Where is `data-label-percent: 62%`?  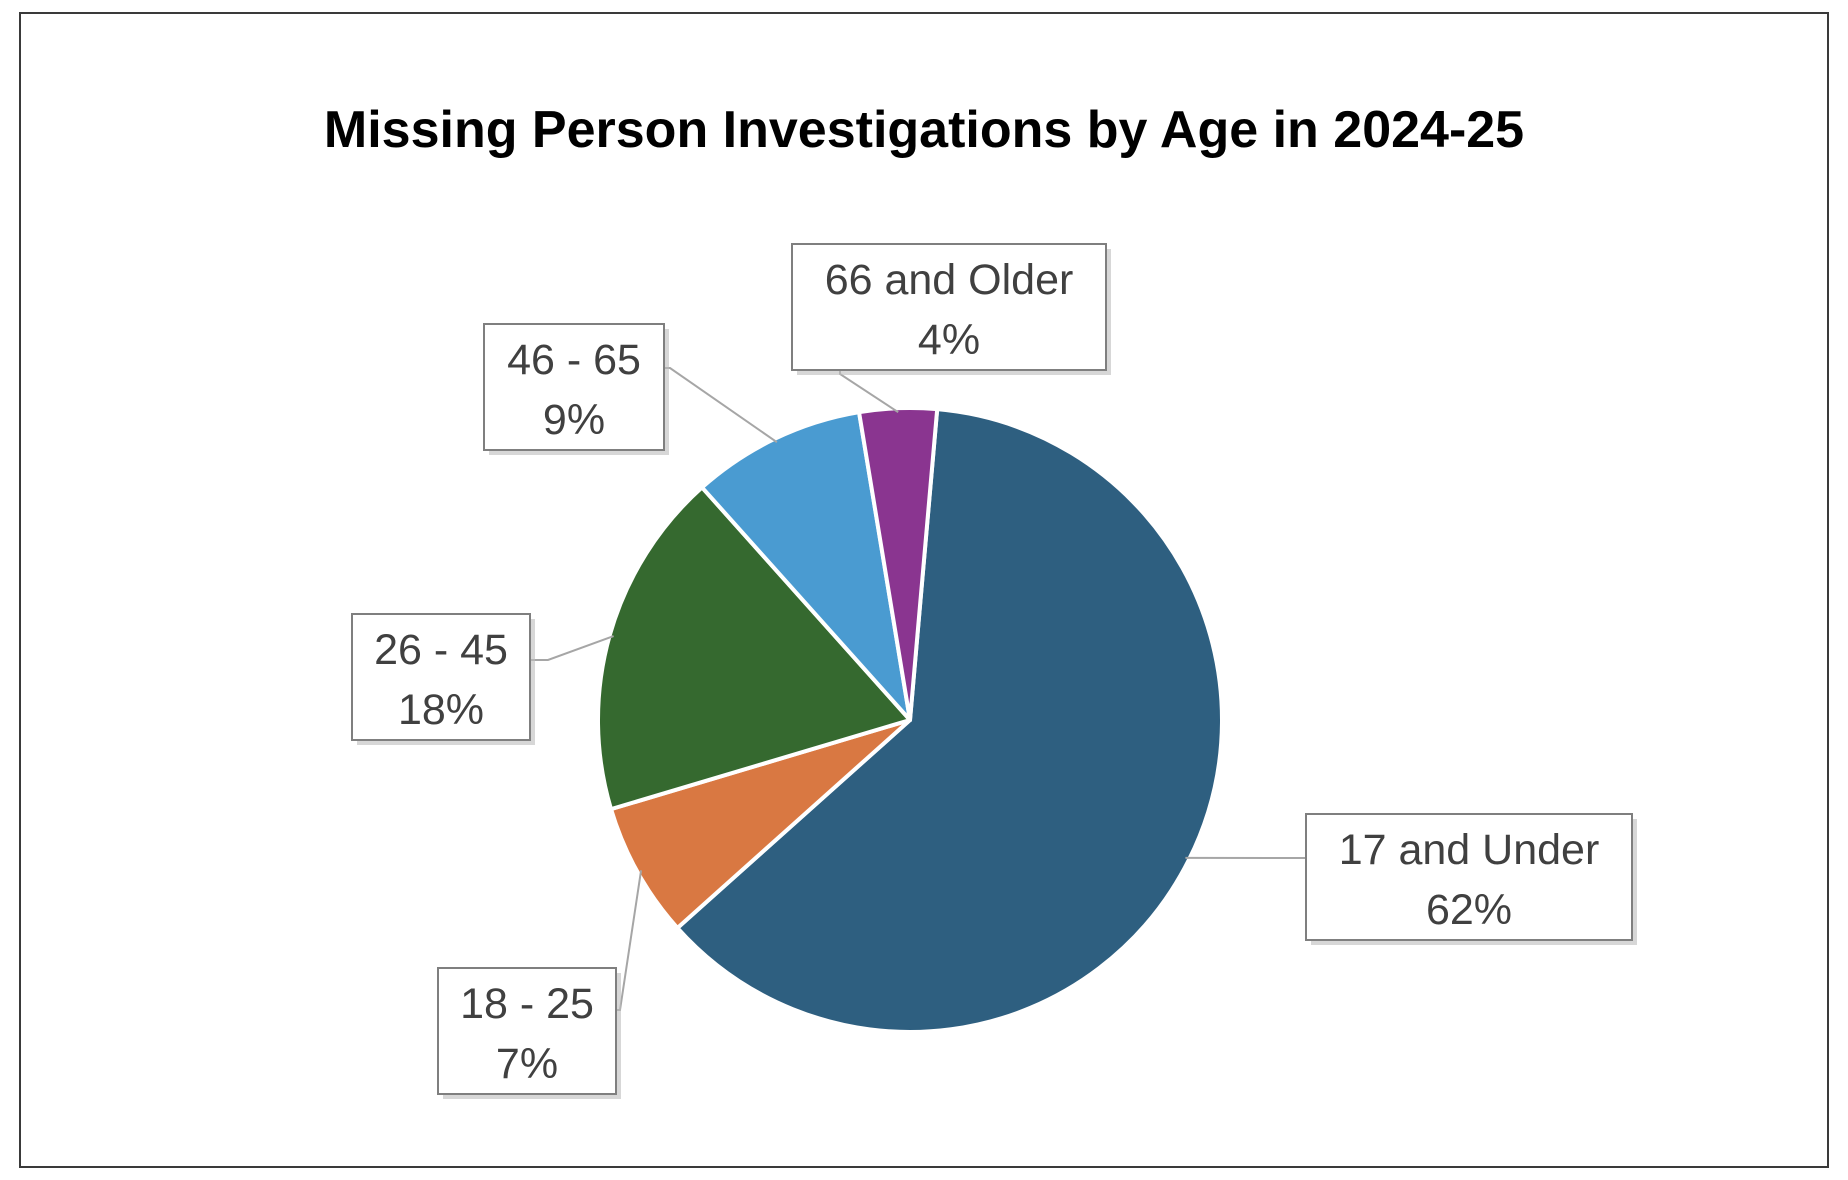
data-label-percent: 62% is located at coordinates (1469, 910).